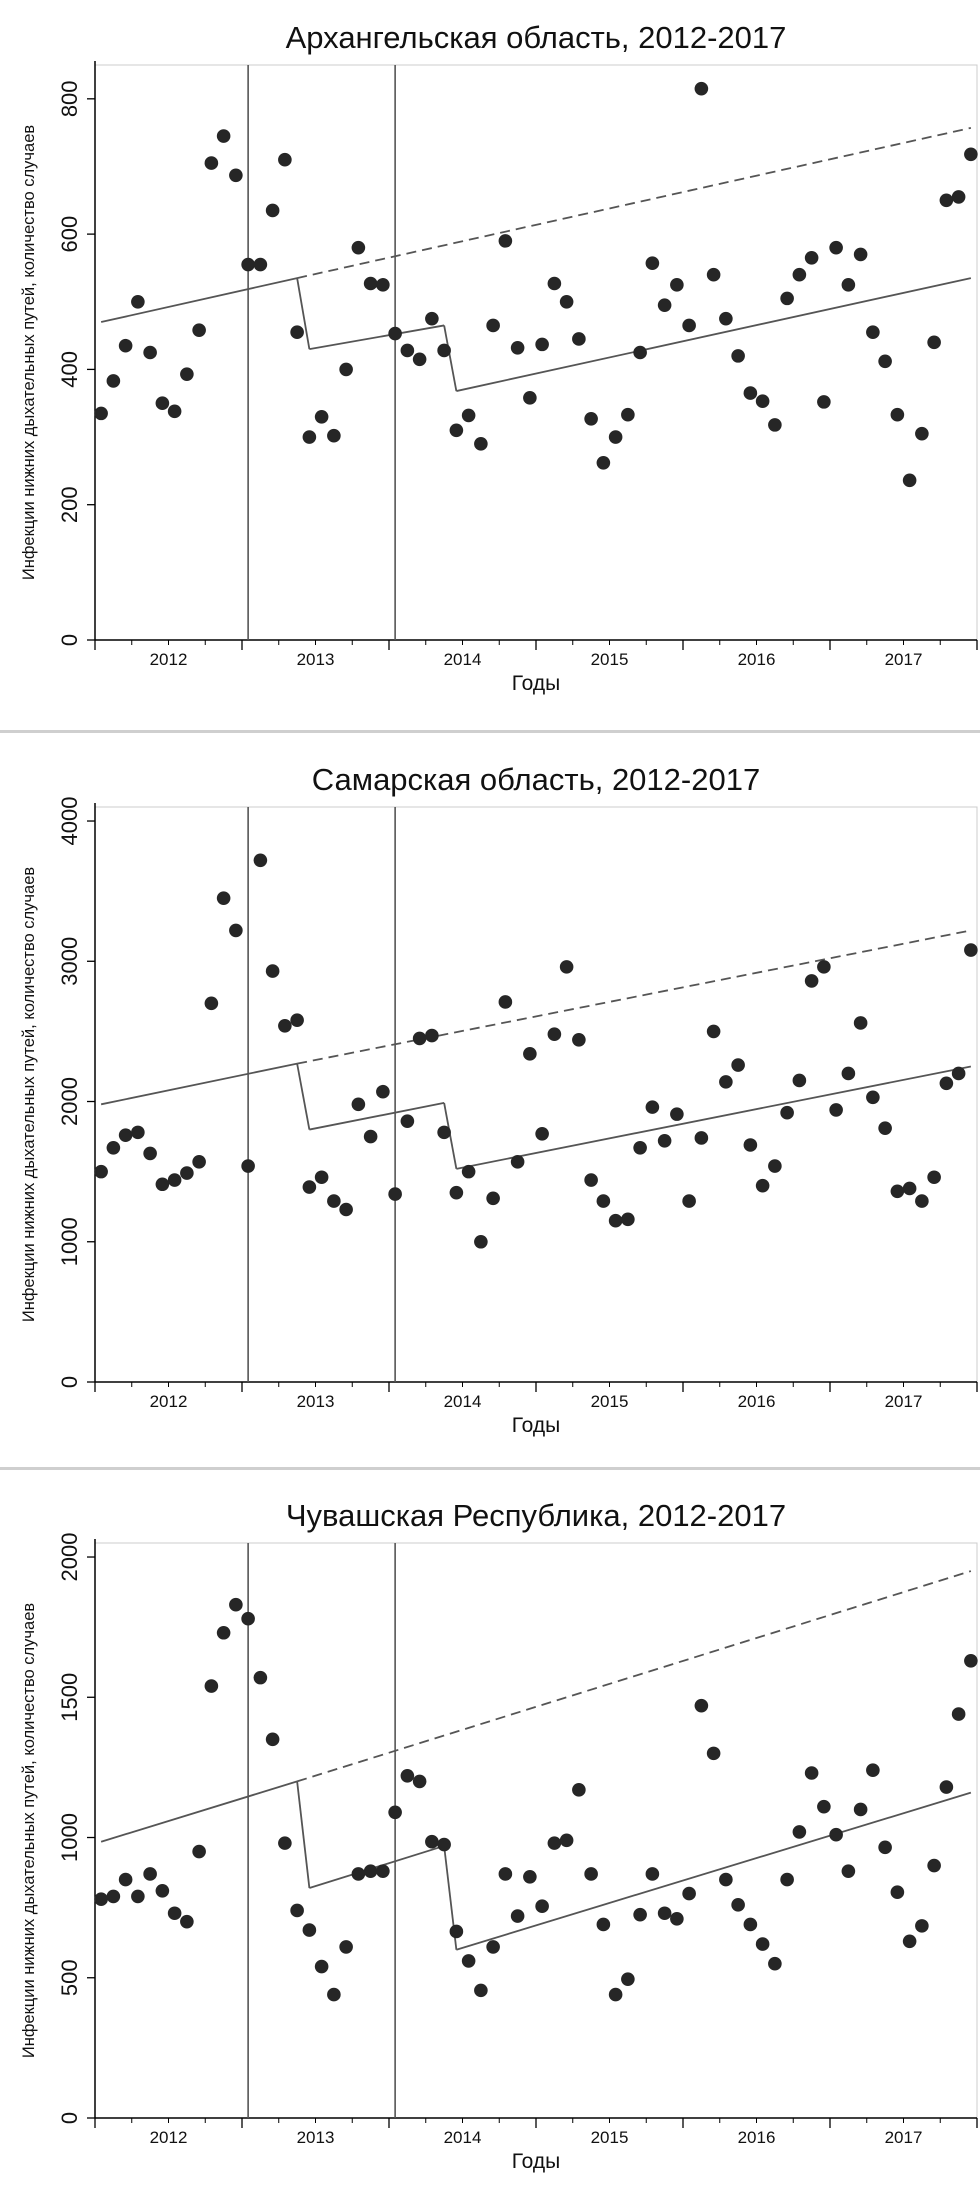  Describe the element at coordinates (536, 37) in the screenshot. I see `chart-title: Архангельская область, 2012-2017` at that location.